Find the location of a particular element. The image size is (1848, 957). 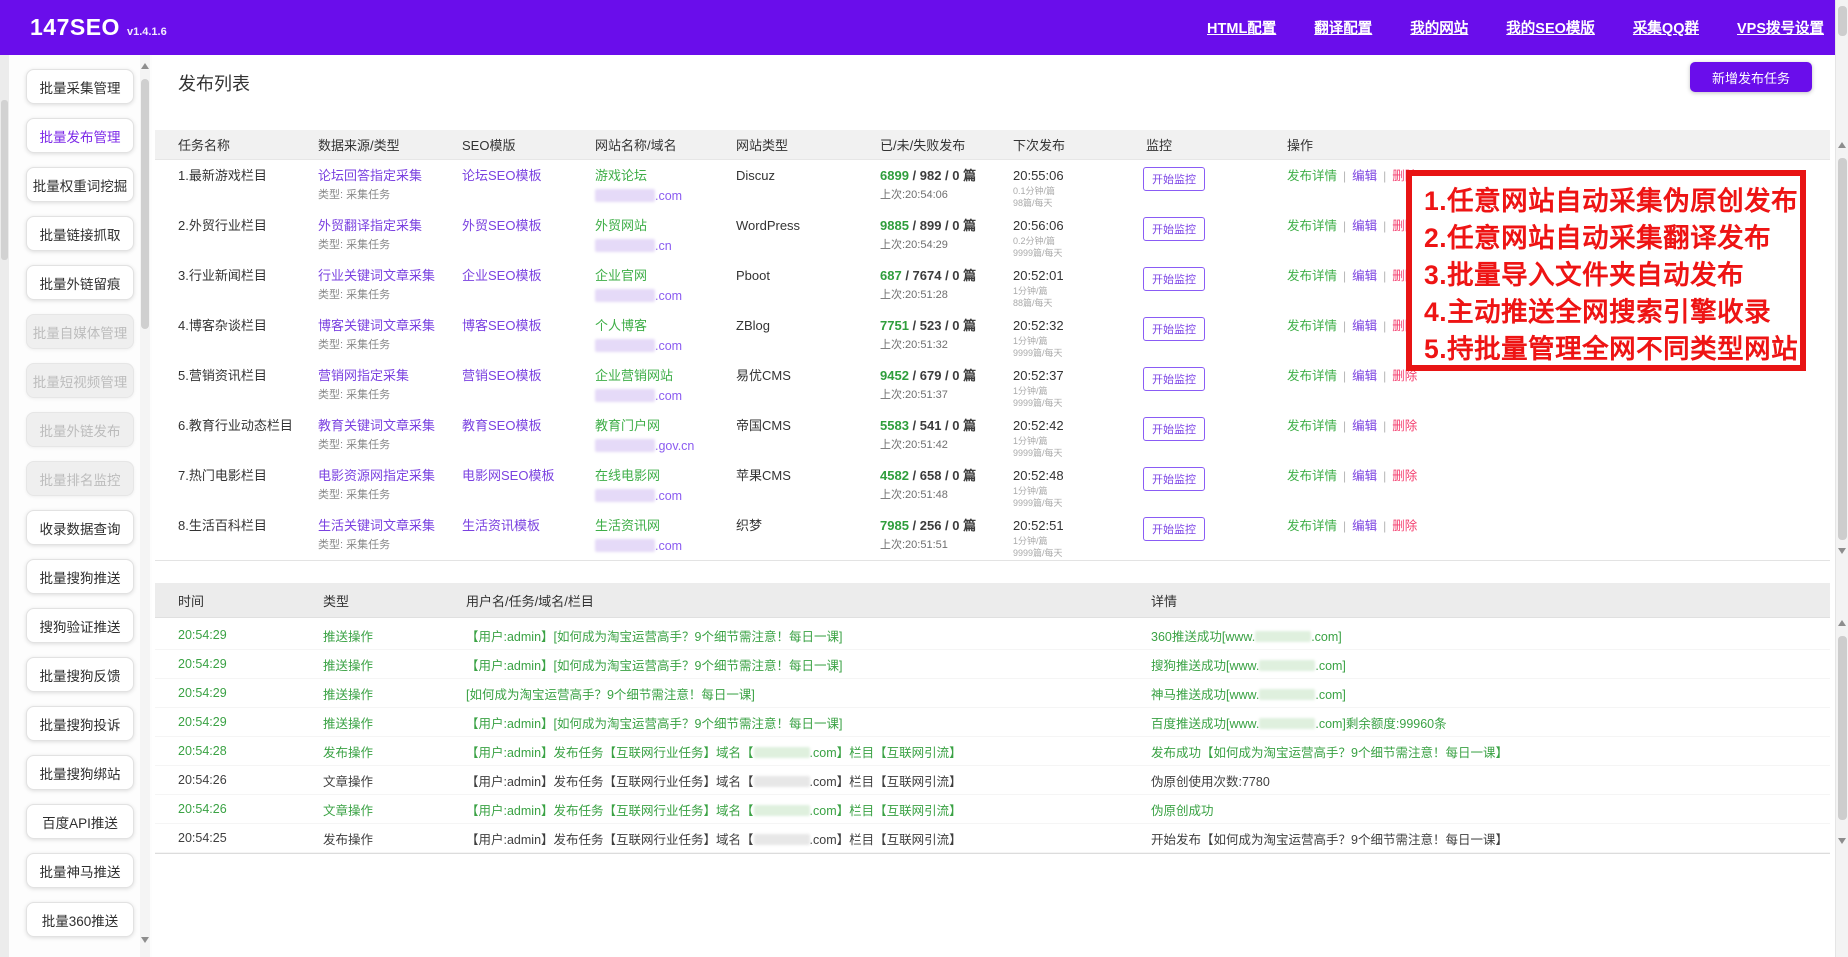

sidebar-item-index-query: 收录数据查询 is located at coordinates (80, 527).